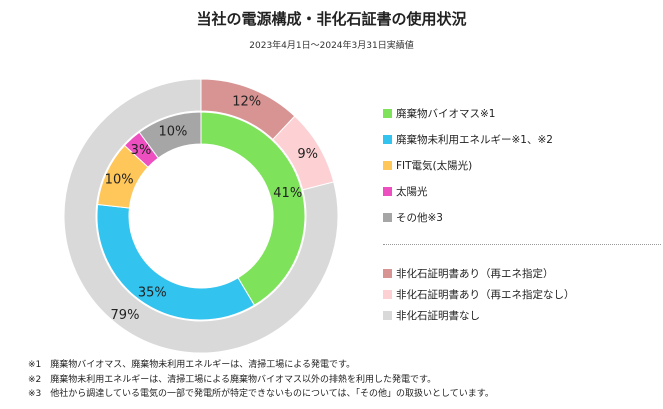  I want to click on legend-label: 廃棄物未利用エネルギー※1、※2, so click(474, 140).